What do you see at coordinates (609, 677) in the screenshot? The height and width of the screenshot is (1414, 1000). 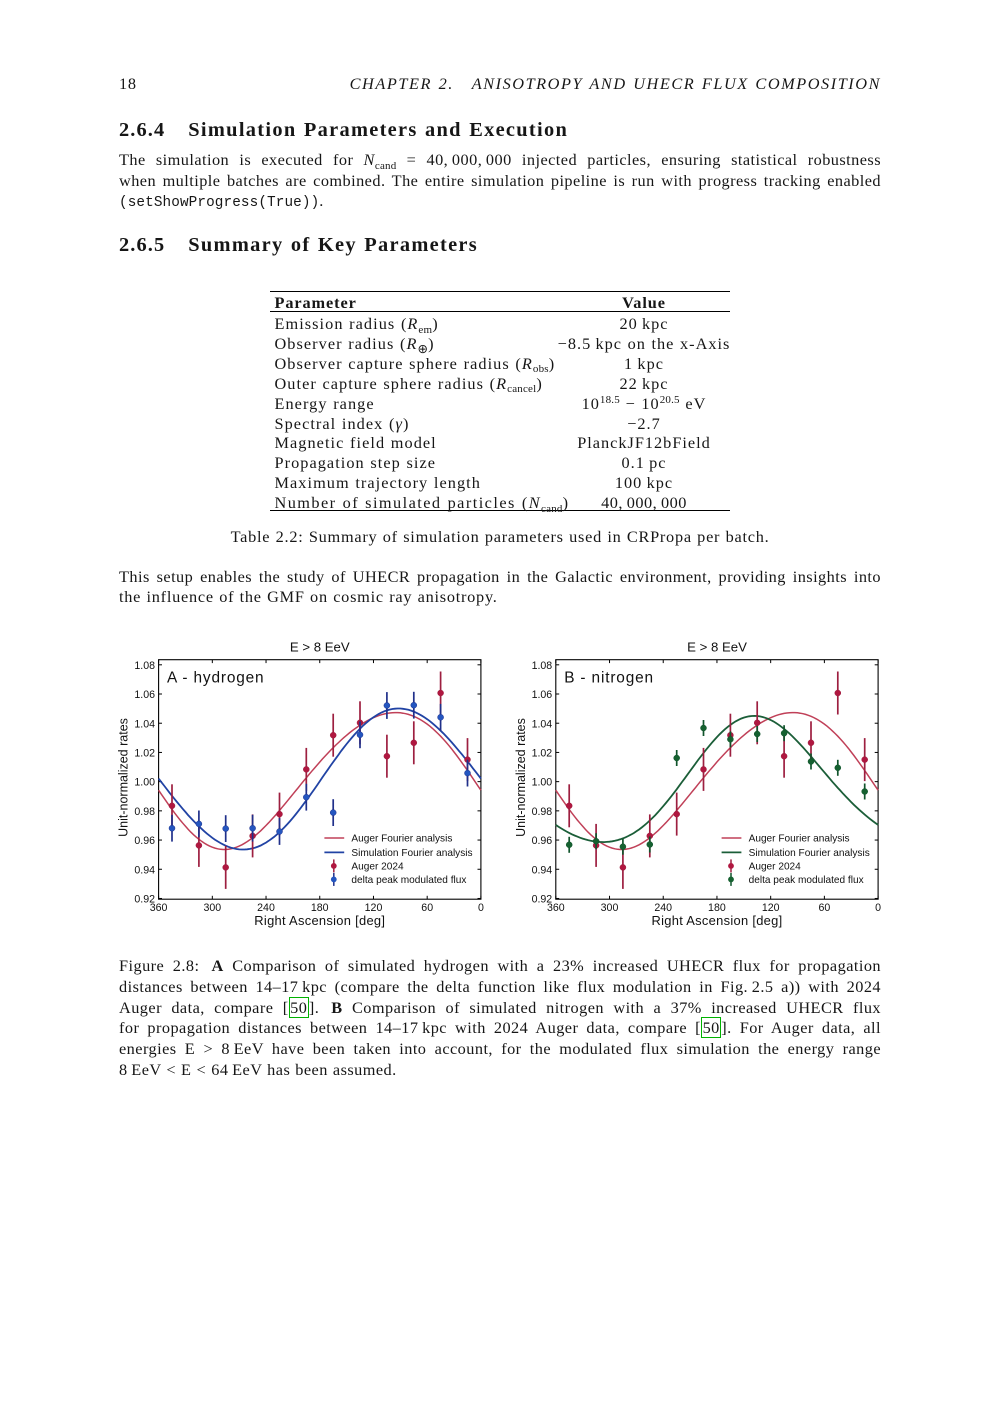 I see `svg-text: B - nitrogen` at bounding box center [609, 677].